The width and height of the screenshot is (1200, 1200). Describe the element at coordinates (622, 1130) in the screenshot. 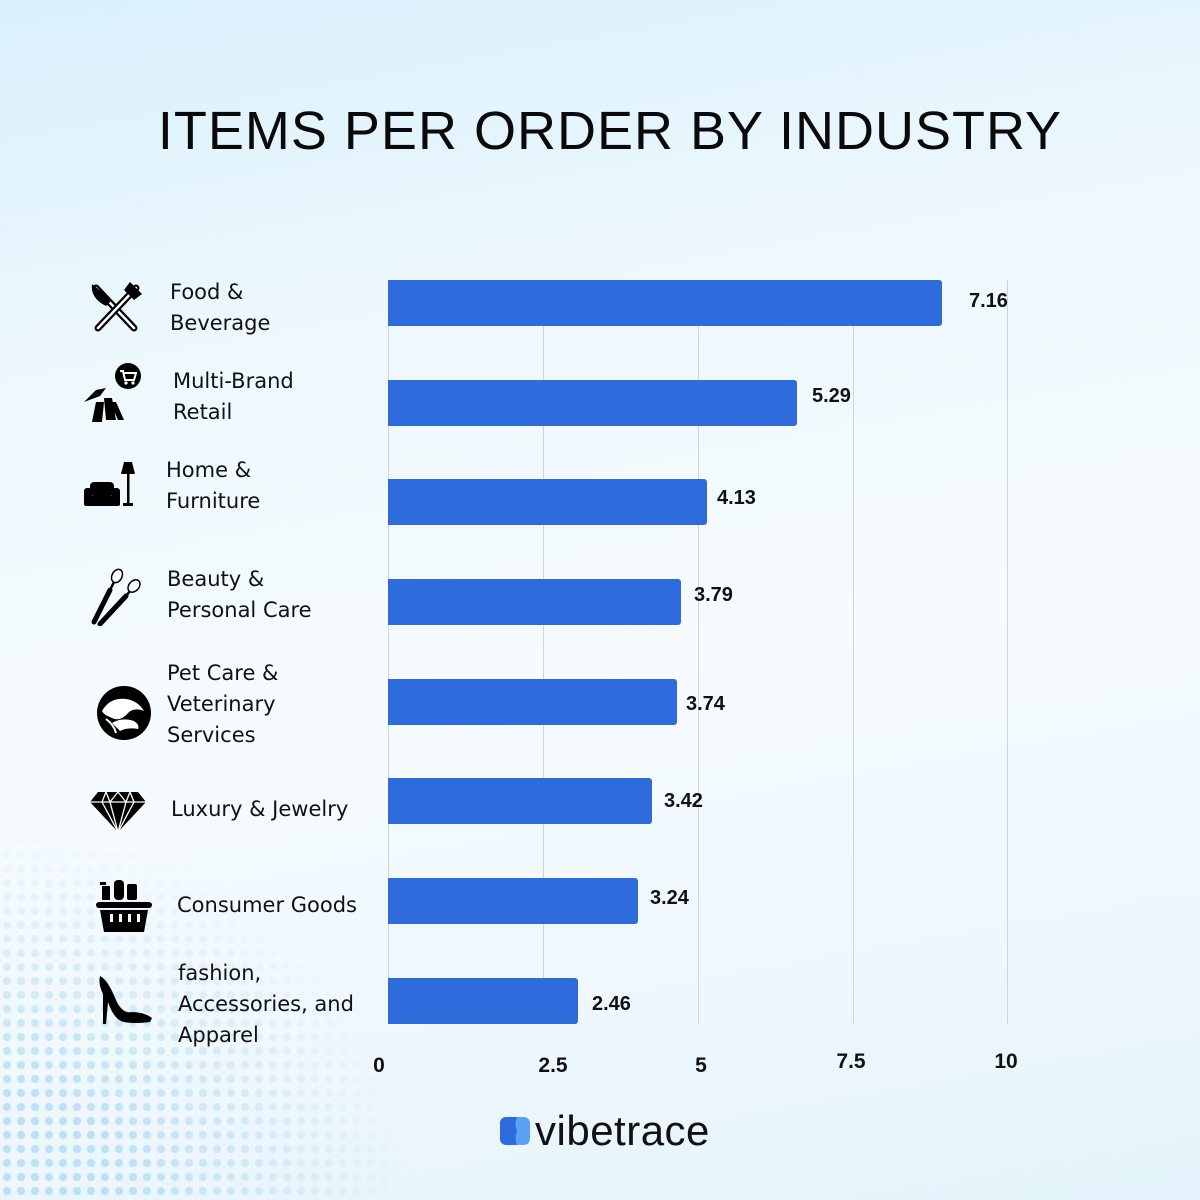

I see `brand-name: vibetrace` at that location.